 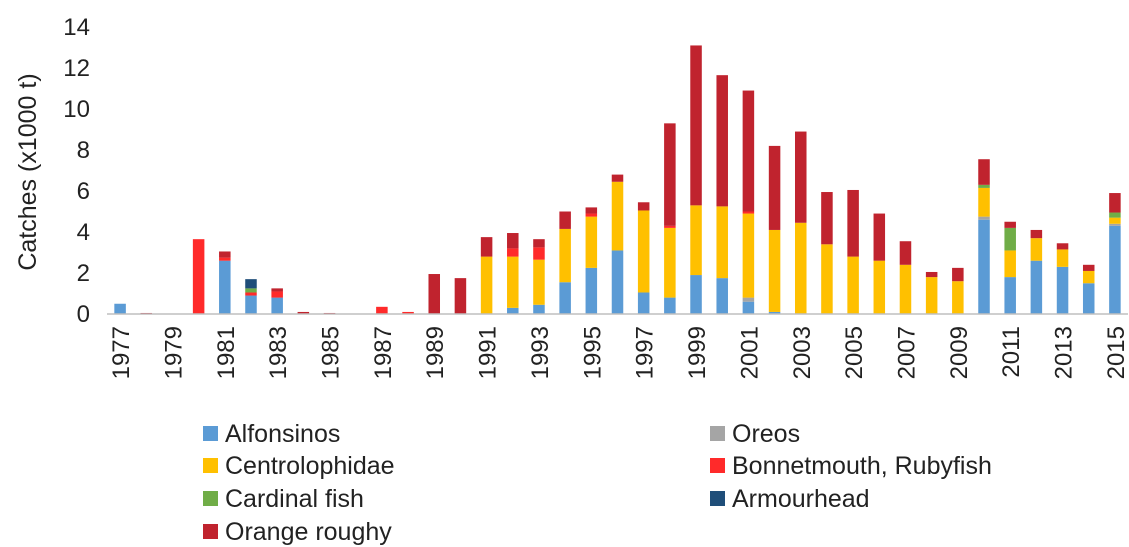 What do you see at coordinates (294, 499) in the screenshot?
I see `legend-label: Cardinal fish` at bounding box center [294, 499].